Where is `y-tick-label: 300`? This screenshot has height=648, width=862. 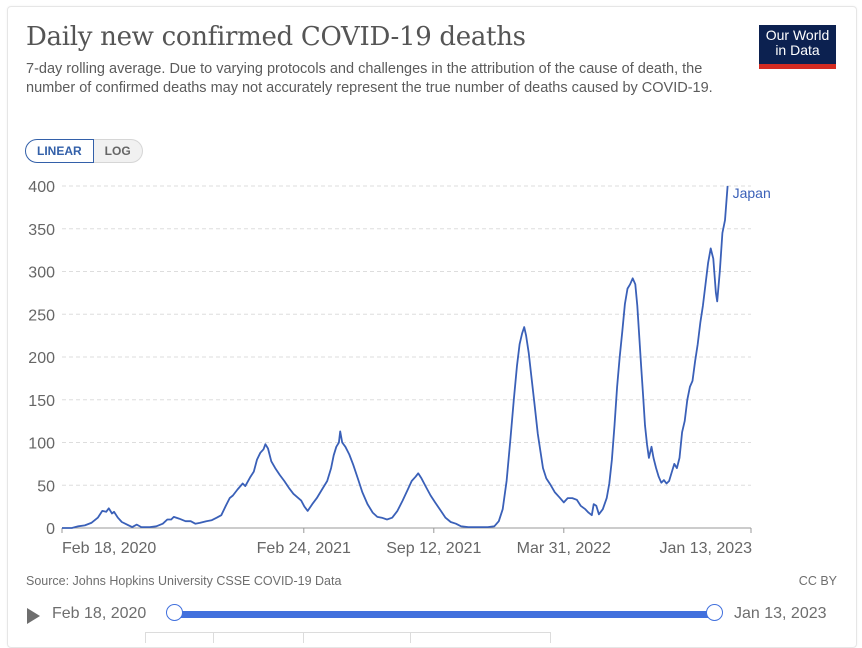 y-tick-label: 300 is located at coordinates (41, 273).